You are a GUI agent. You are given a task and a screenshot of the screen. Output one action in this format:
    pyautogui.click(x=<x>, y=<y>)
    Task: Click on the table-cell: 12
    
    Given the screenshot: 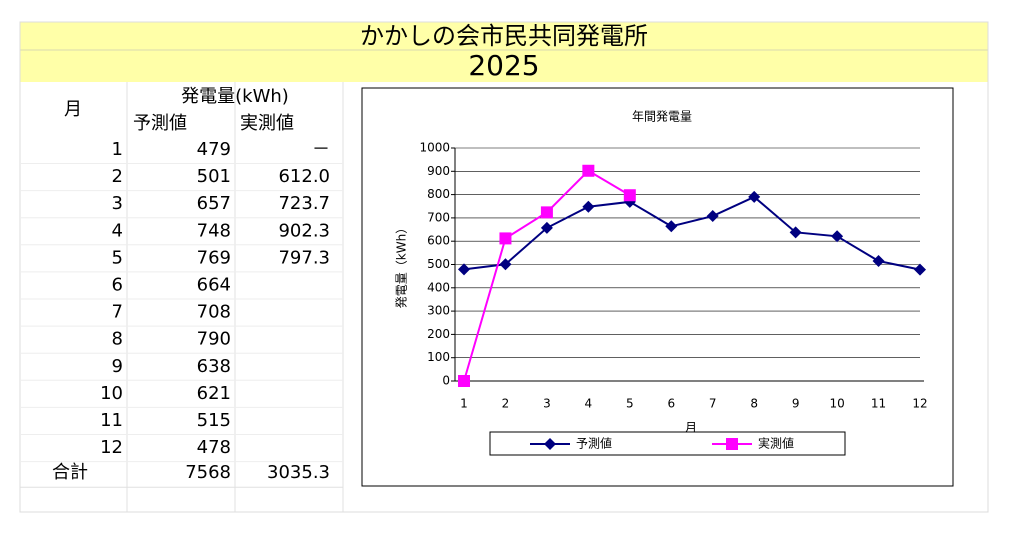 What is the action you would take?
    pyautogui.click(x=111, y=447)
    